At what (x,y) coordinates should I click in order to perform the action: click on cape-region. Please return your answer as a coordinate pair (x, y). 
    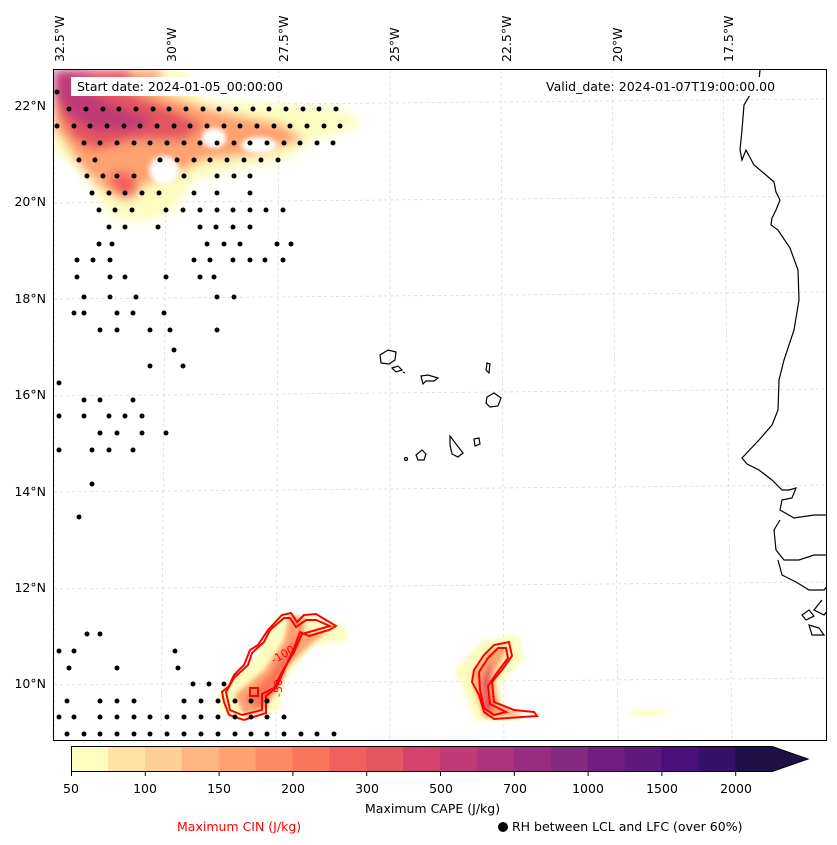
    Looking at the image, I should click on (104, 100).